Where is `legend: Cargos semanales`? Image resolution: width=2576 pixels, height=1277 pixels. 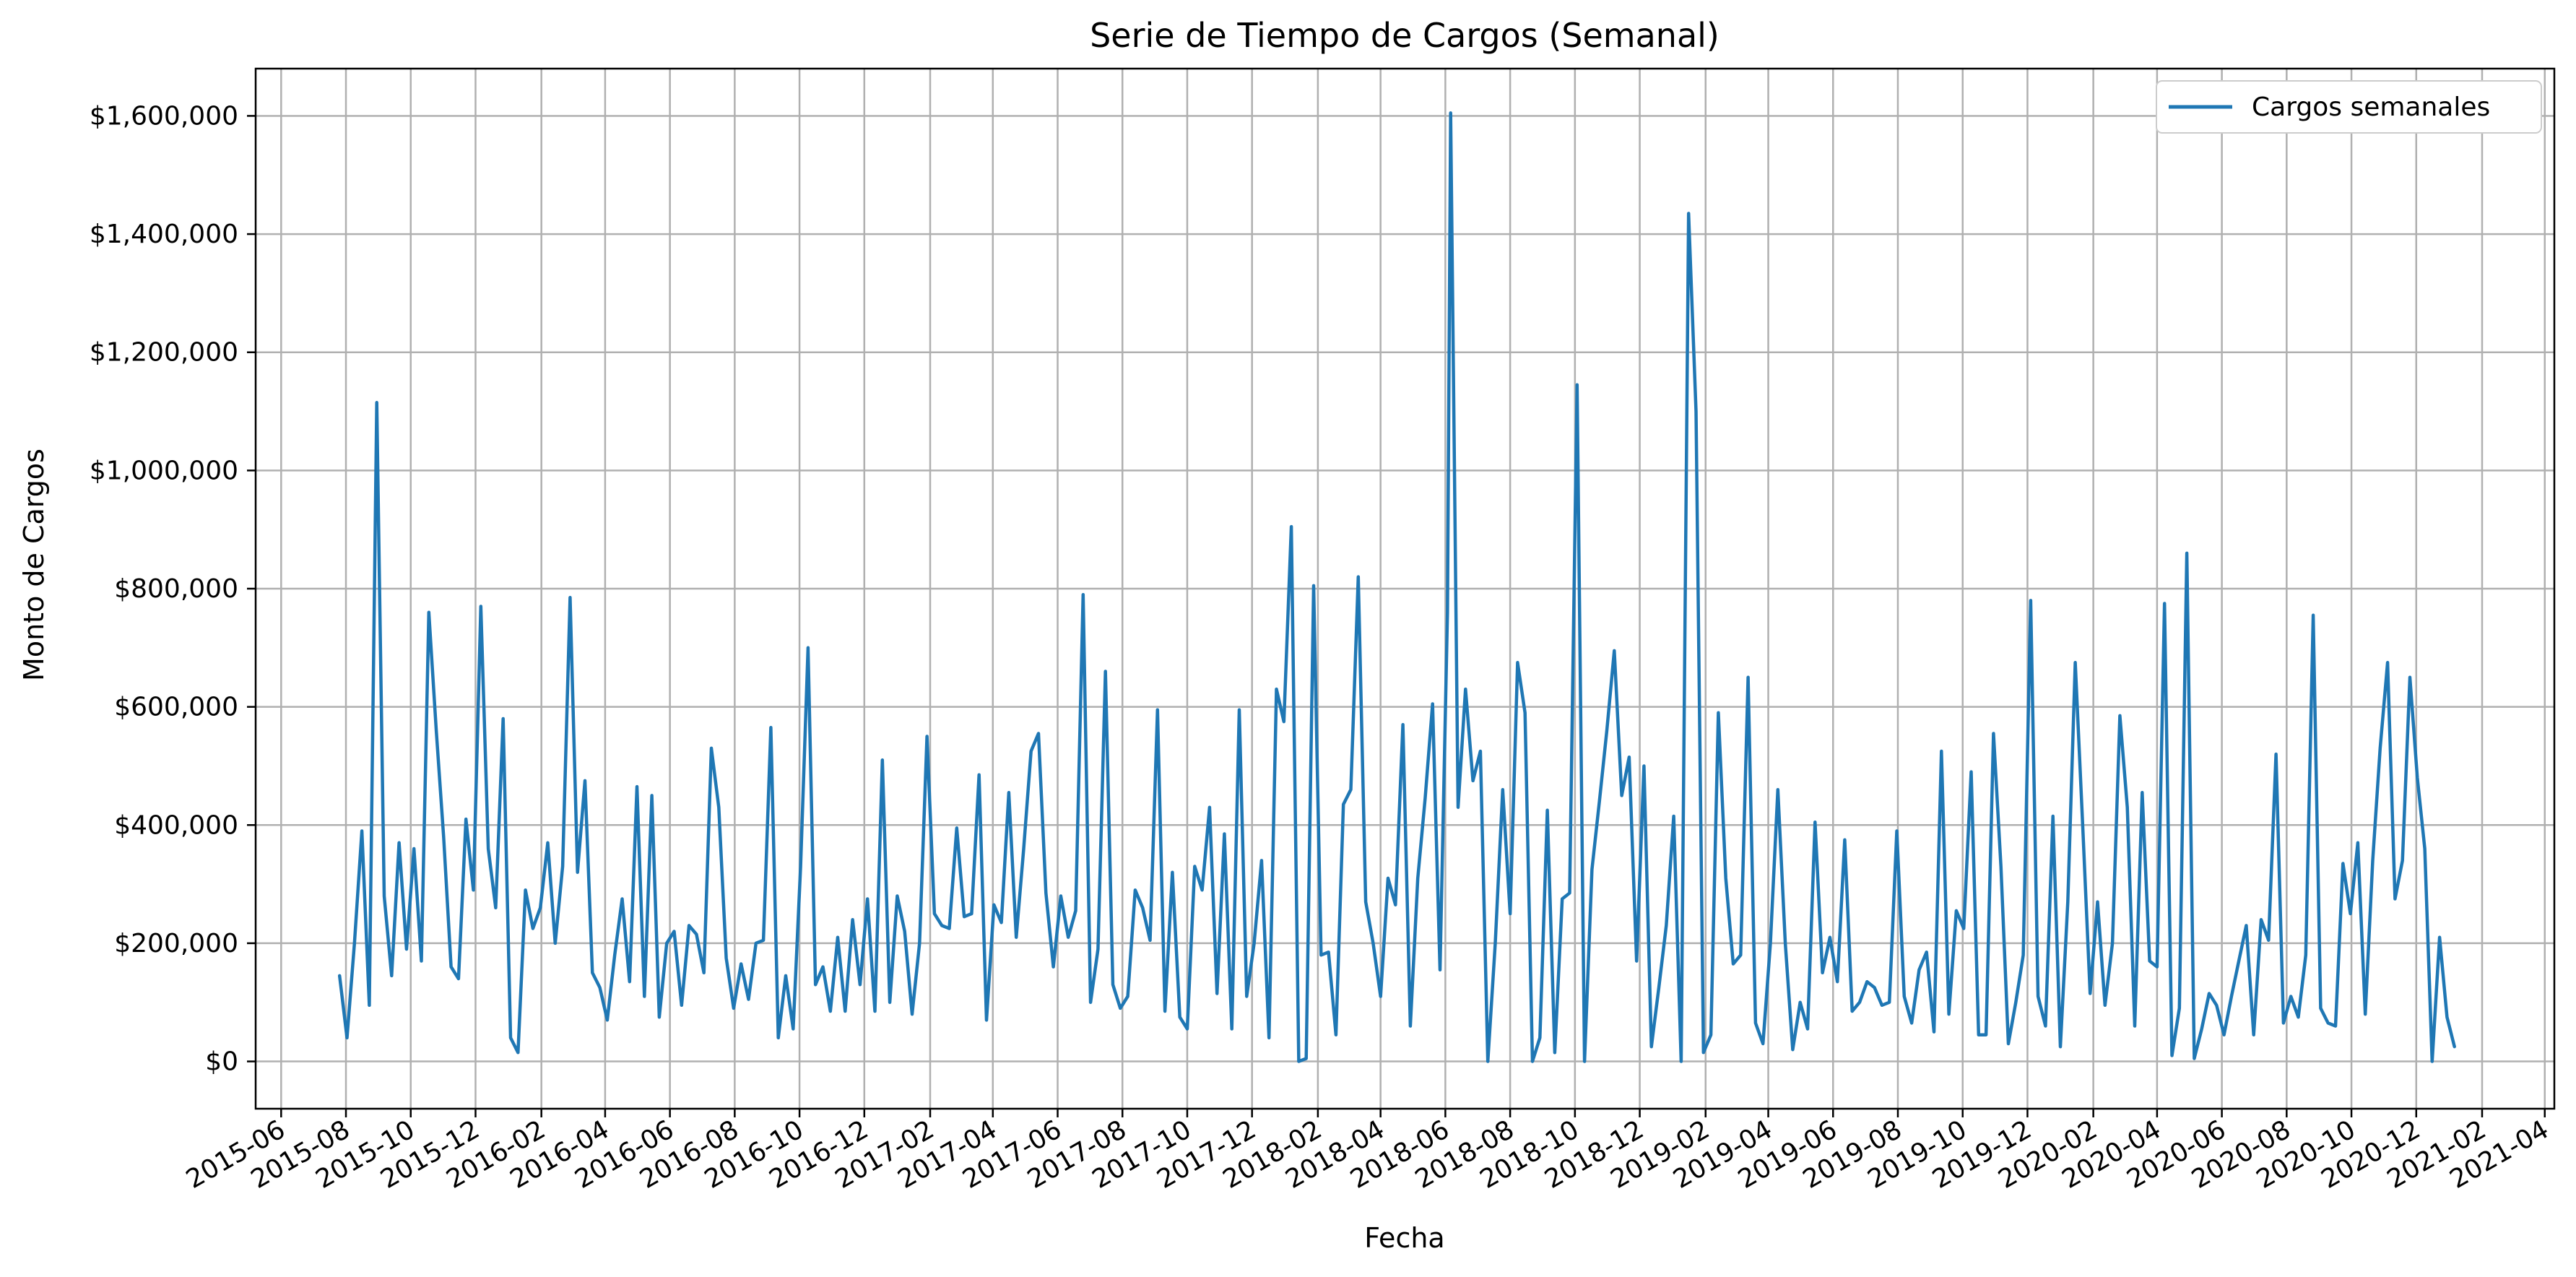 legend: Cargos semanales is located at coordinates (2349, 107).